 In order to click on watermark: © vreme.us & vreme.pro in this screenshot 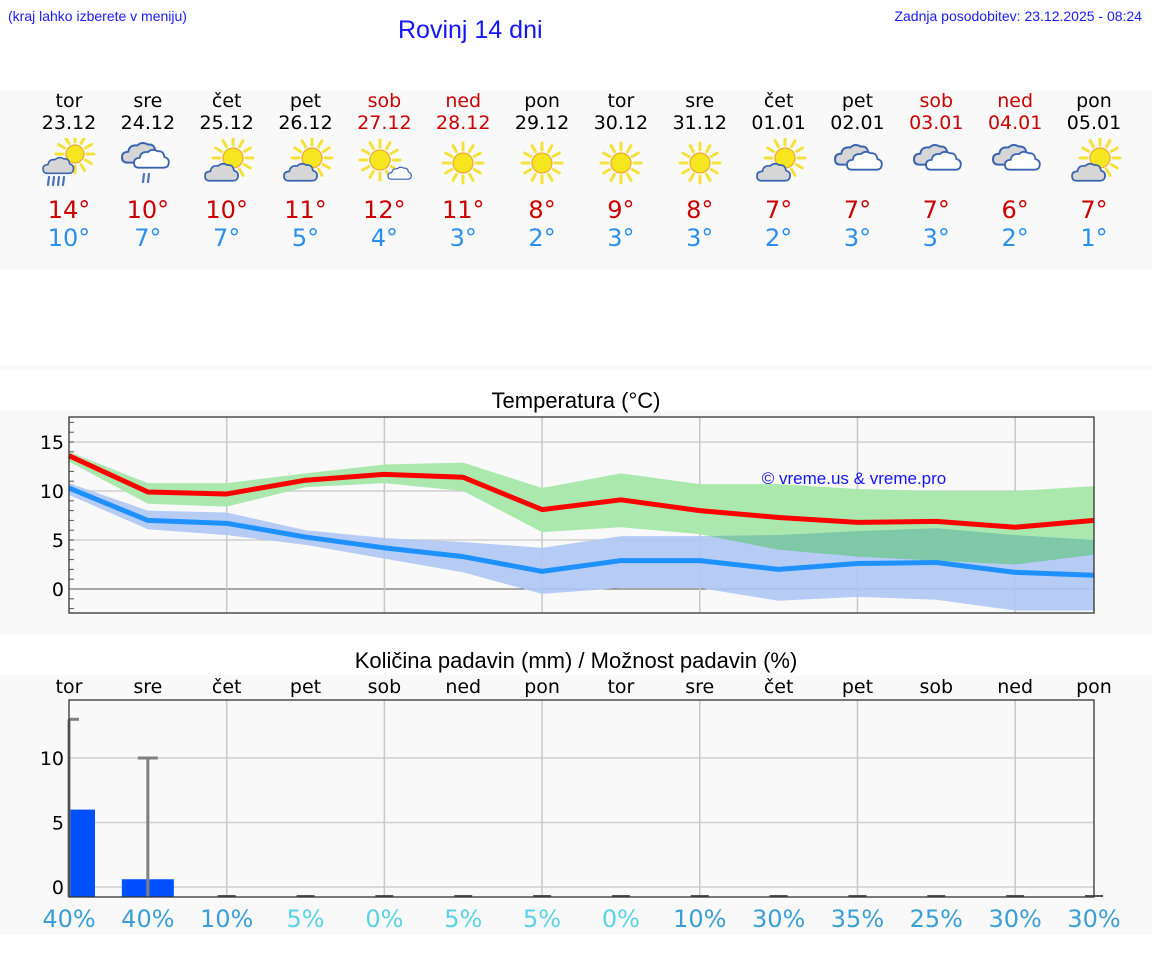, I will do `click(854, 478)`.